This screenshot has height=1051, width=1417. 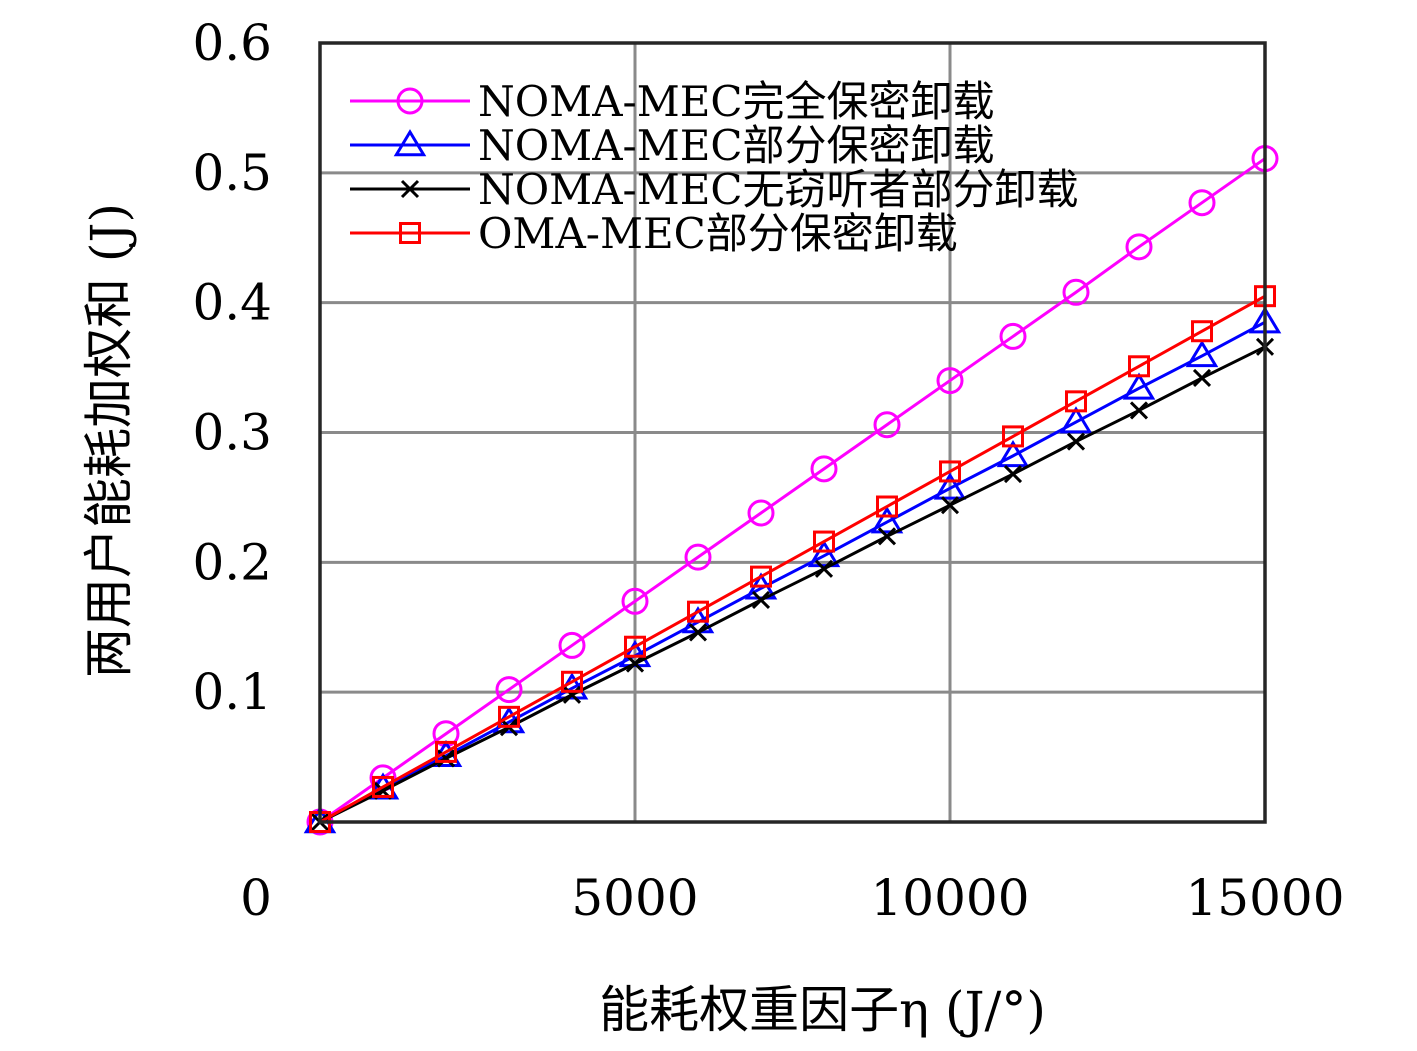 I want to click on y-tick-label: 0.1, so click(x=232, y=692).